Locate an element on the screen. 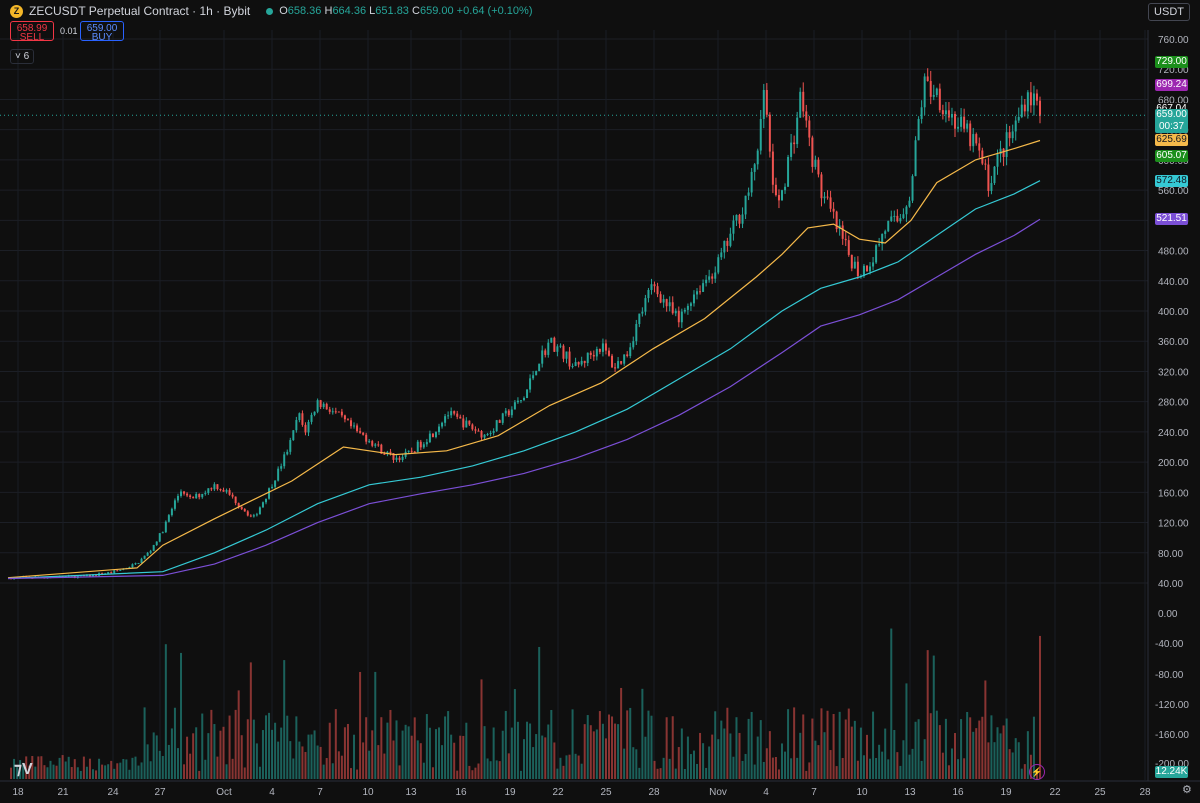 This screenshot has height=803, width=1200. buy-button: 659.00 BUY is located at coordinates (102, 32).